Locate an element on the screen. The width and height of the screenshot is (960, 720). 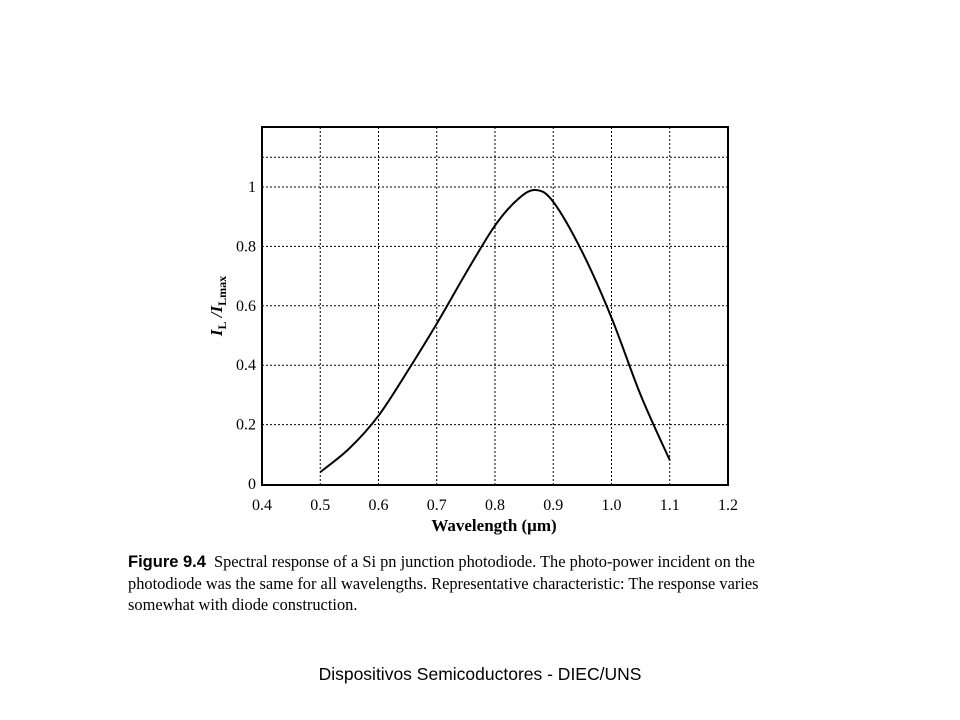
x-tick-label: 0.9 is located at coordinates (553, 505).